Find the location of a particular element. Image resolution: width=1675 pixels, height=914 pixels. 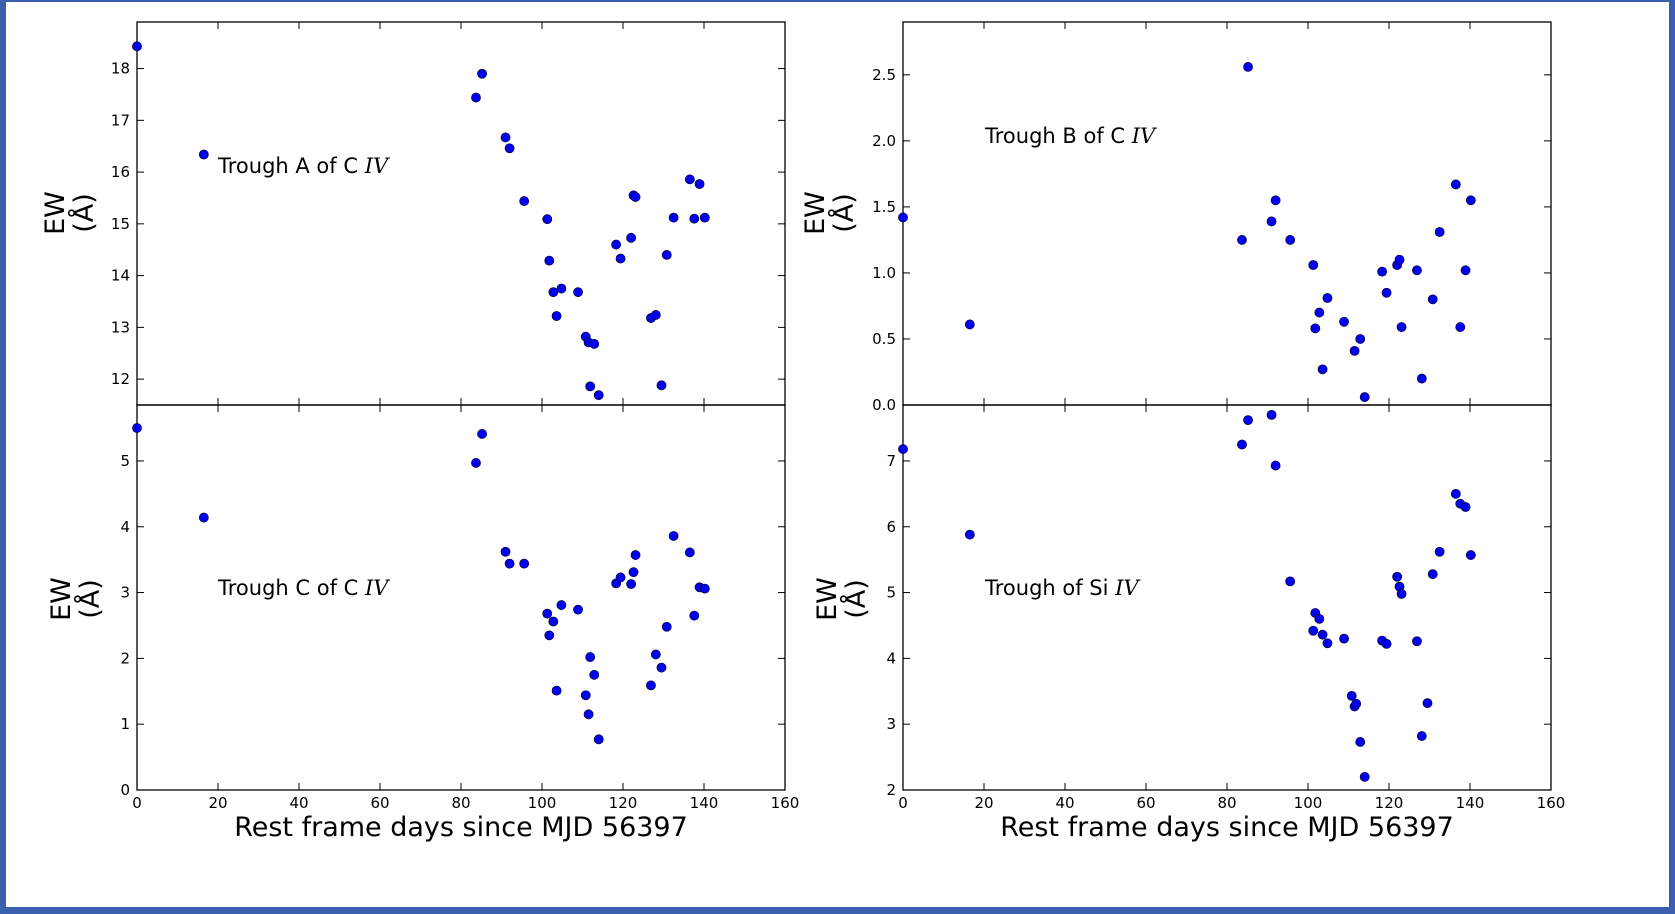

x-tick-label: 0 is located at coordinates (137, 803).